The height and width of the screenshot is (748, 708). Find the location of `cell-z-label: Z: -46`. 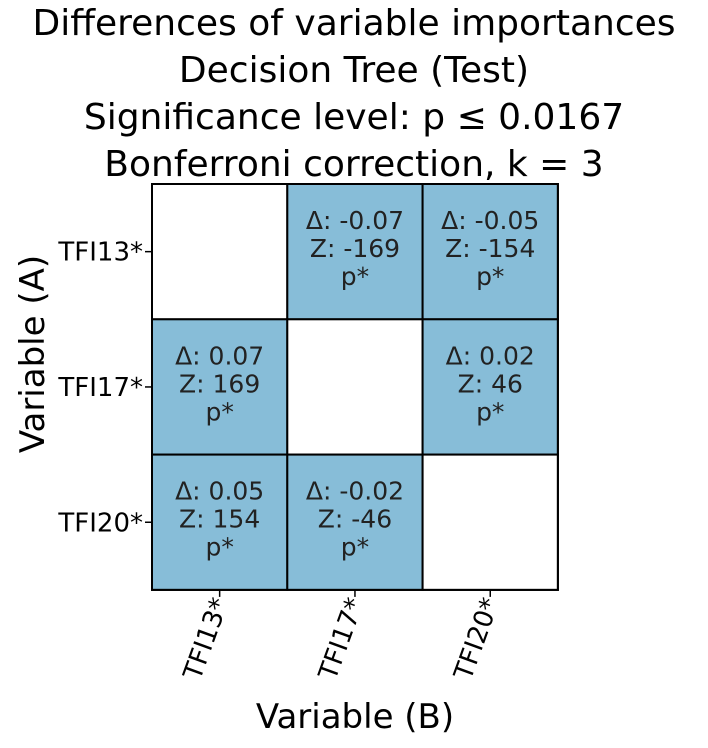

cell-z-label: Z: -46 is located at coordinates (355, 519).